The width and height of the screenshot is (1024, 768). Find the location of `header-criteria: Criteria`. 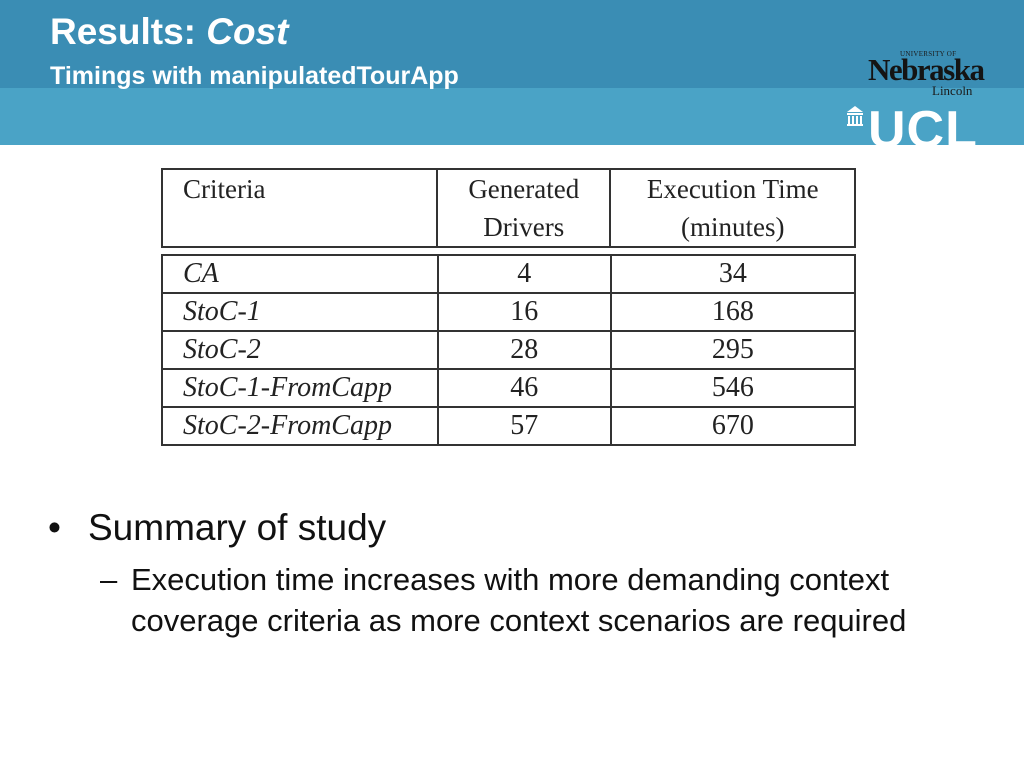

header-criteria: Criteria is located at coordinates (299, 208).